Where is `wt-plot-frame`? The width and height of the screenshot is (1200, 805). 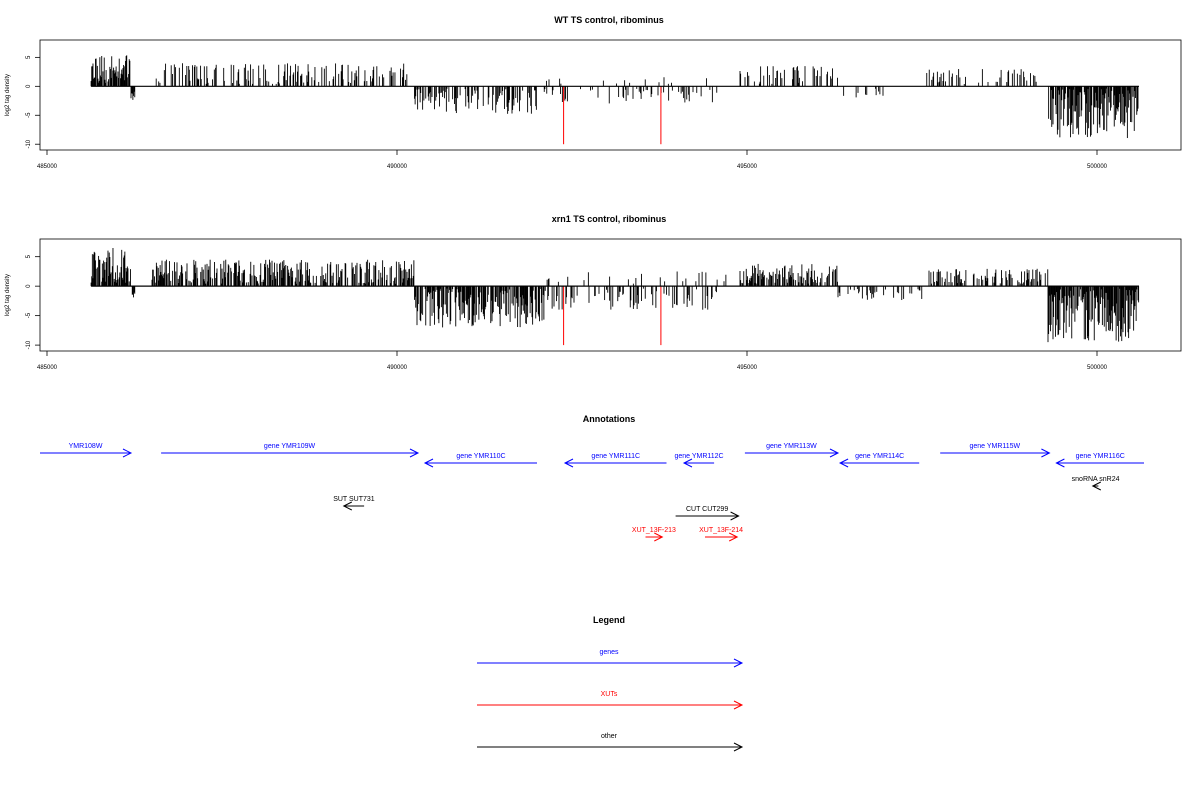
wt-plot-frame is located at coordinates (610, 95).